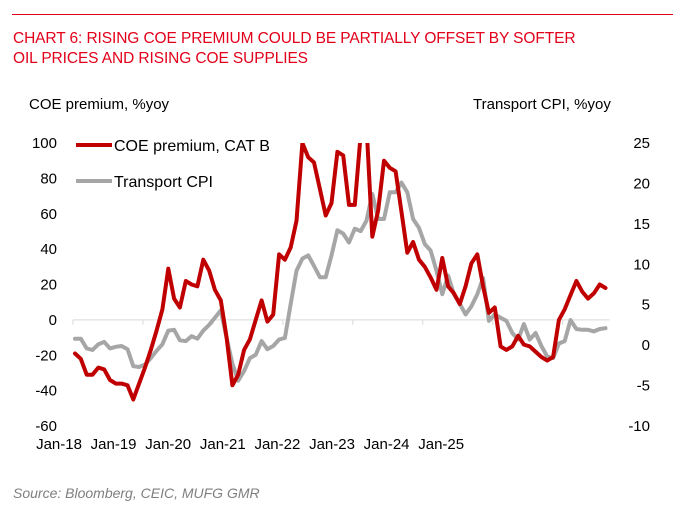 The height and width of the screenshot is (517, 673). Describe the element at coordinates (99, 104) in the screenshot. I see `left-axis-title: COE premium, %yoy` at that location.